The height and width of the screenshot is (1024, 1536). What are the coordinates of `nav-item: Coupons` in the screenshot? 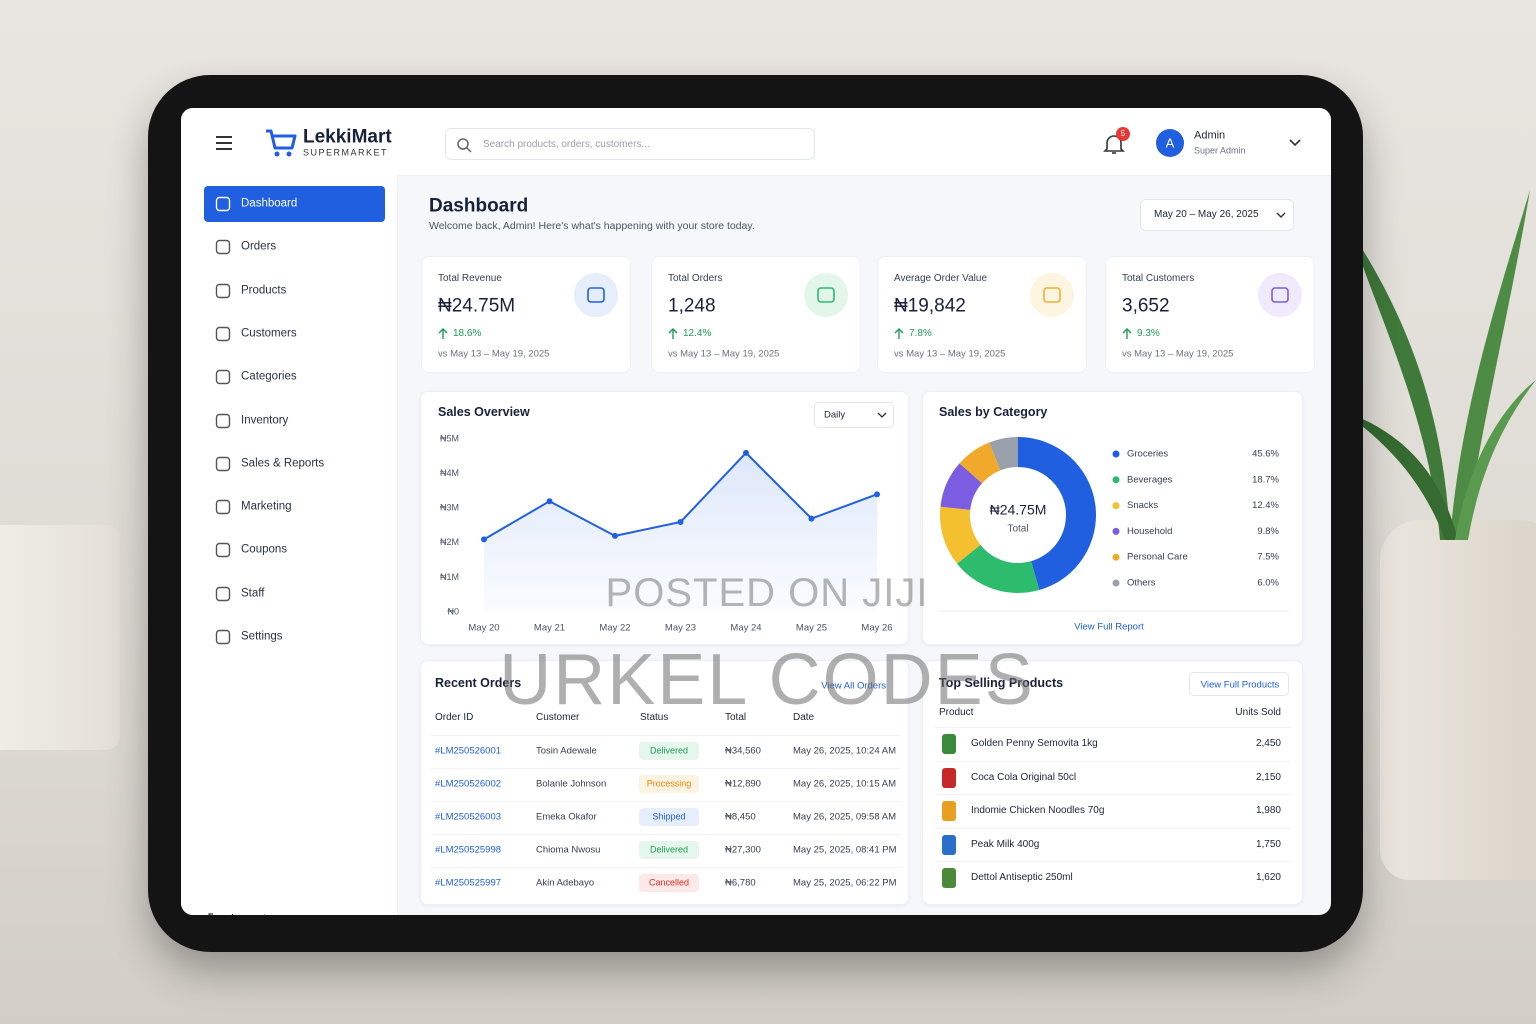 It's located at (294, 550).